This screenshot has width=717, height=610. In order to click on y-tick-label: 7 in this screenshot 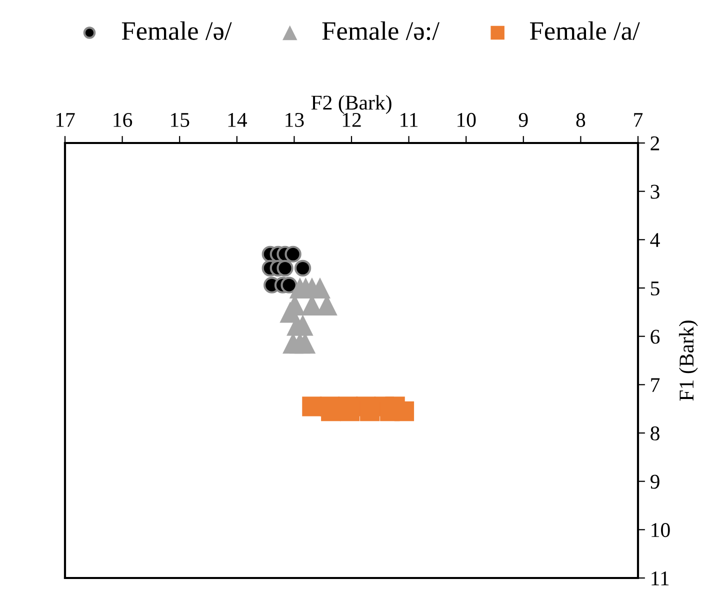, I will do `click(655, 385)`.